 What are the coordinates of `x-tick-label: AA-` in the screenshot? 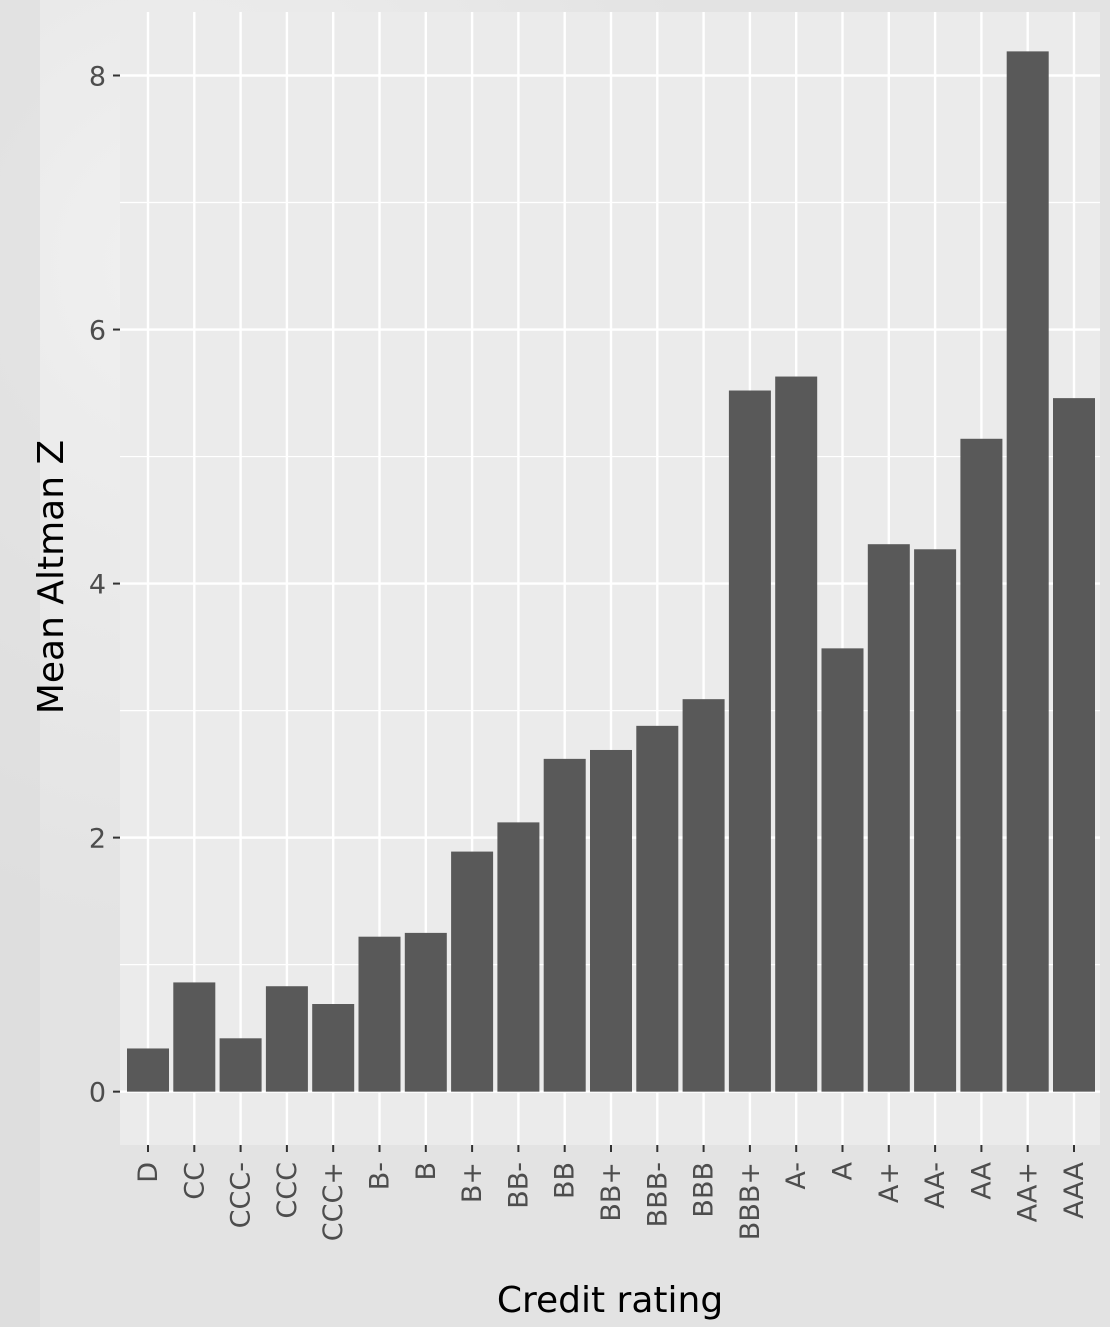 It's located at (935, 1185).